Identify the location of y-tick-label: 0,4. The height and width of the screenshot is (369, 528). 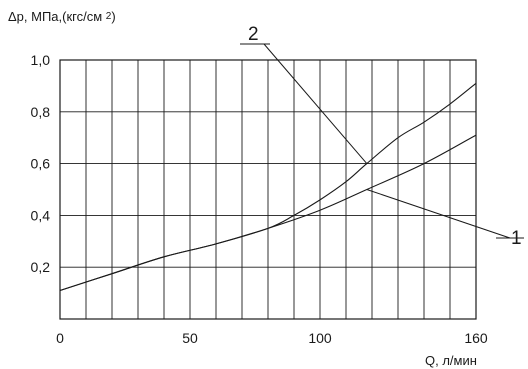
(41, 215).